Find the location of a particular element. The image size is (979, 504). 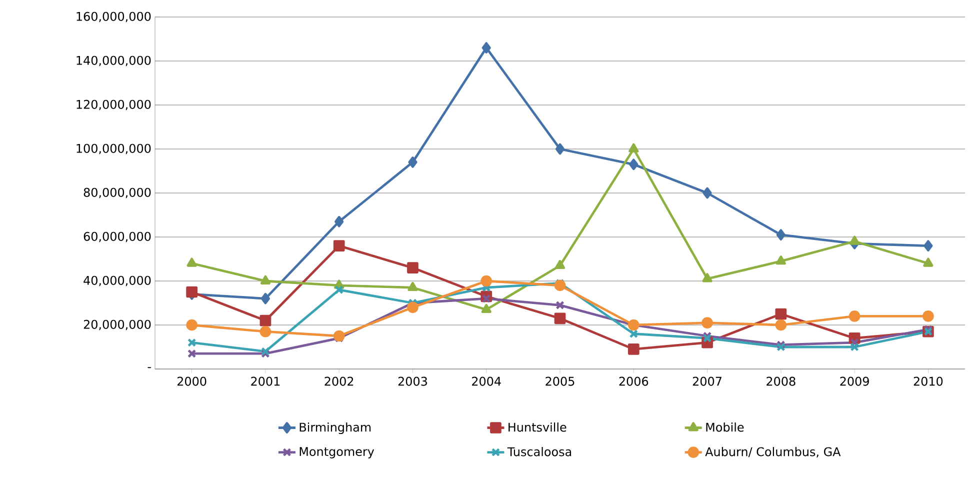

x-tick-label: 2000 is located at coordinates (191, 381).